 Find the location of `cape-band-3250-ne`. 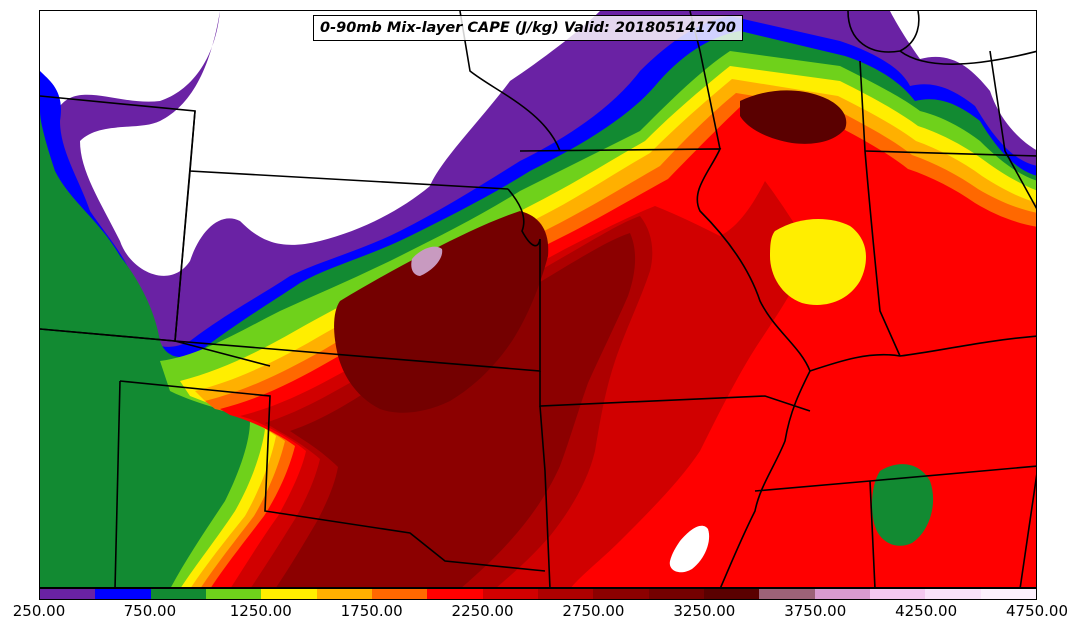

cape-band-3250-ne is located at coordinates (793, 117).